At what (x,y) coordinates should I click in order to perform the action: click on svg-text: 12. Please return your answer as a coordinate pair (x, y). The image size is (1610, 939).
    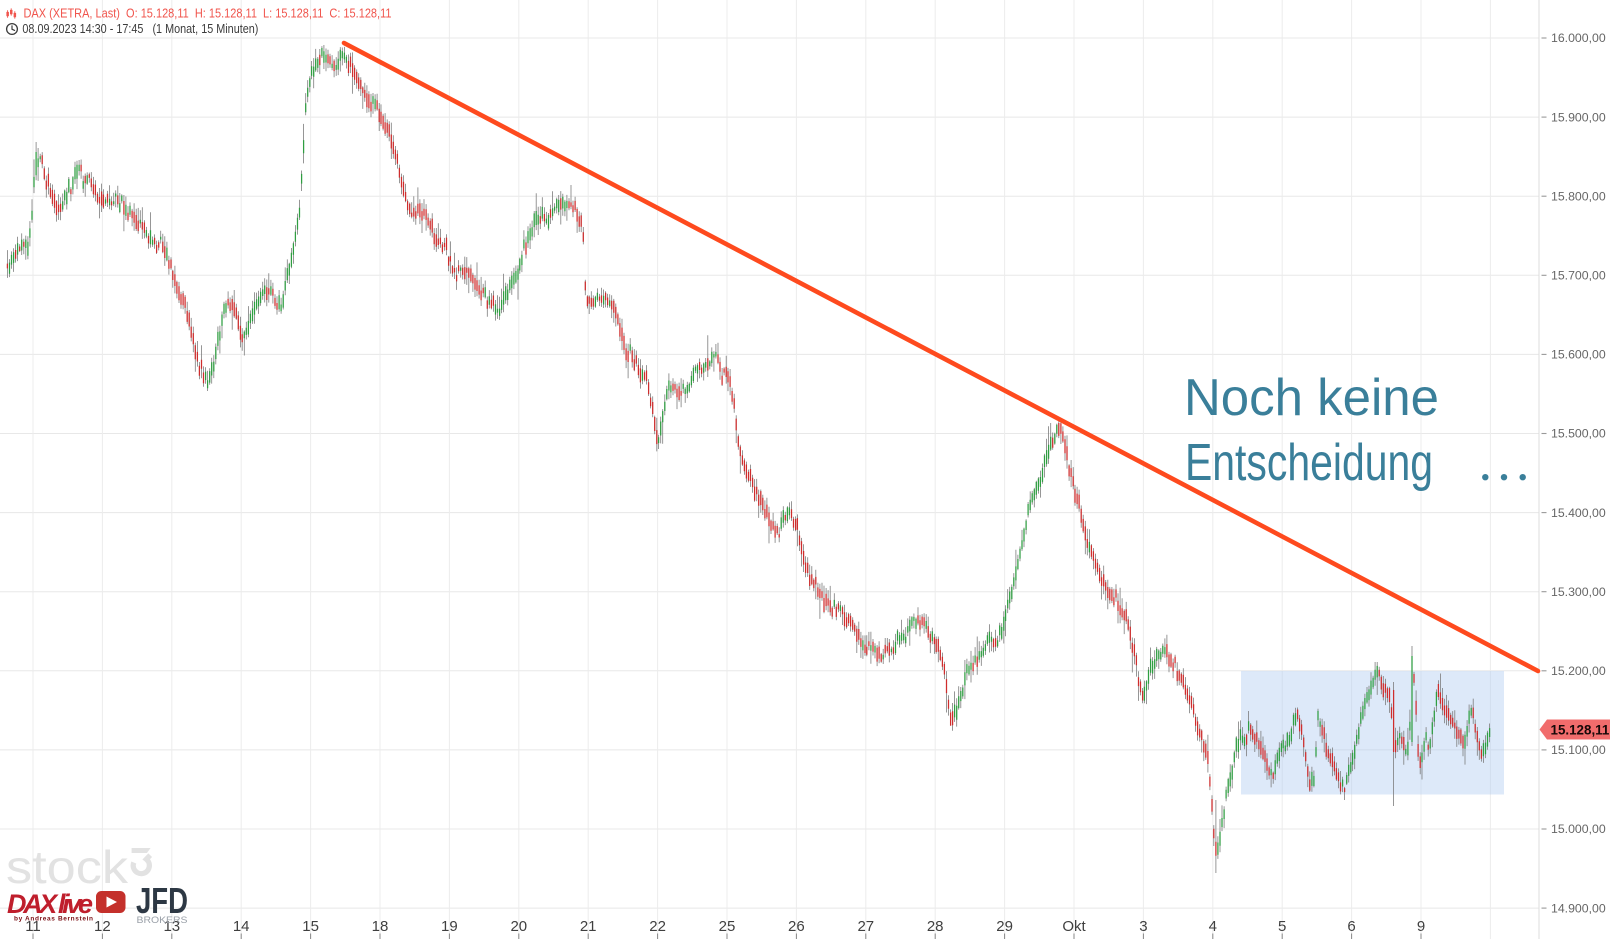
    Looking at the image, I should click on (102, 926).